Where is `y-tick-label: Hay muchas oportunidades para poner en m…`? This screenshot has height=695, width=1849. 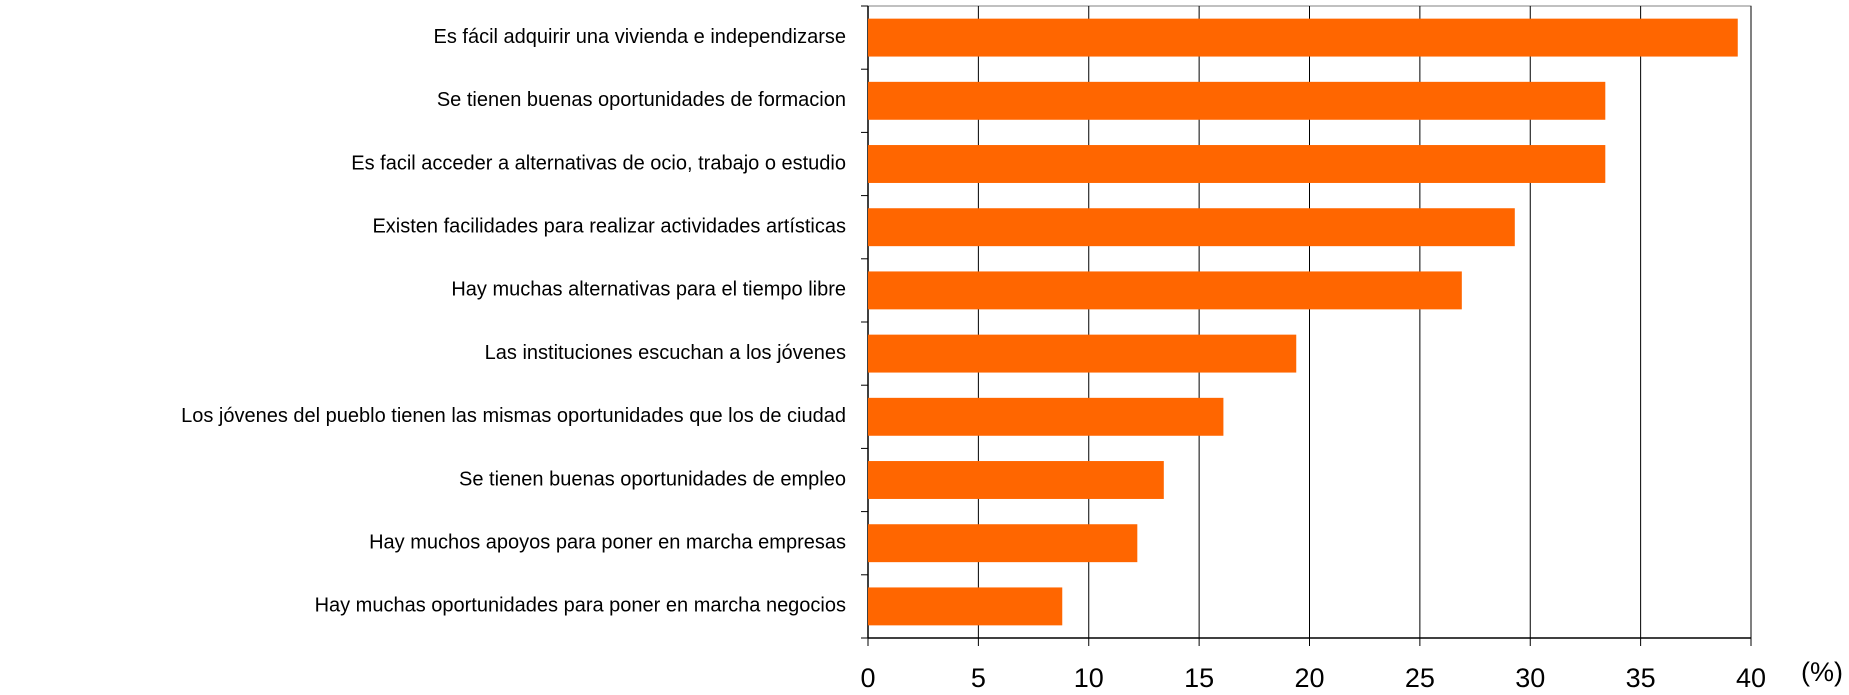
y-tick-label: Hay muchas oportunidades para poner en m… is located at coordinates (580, 606).